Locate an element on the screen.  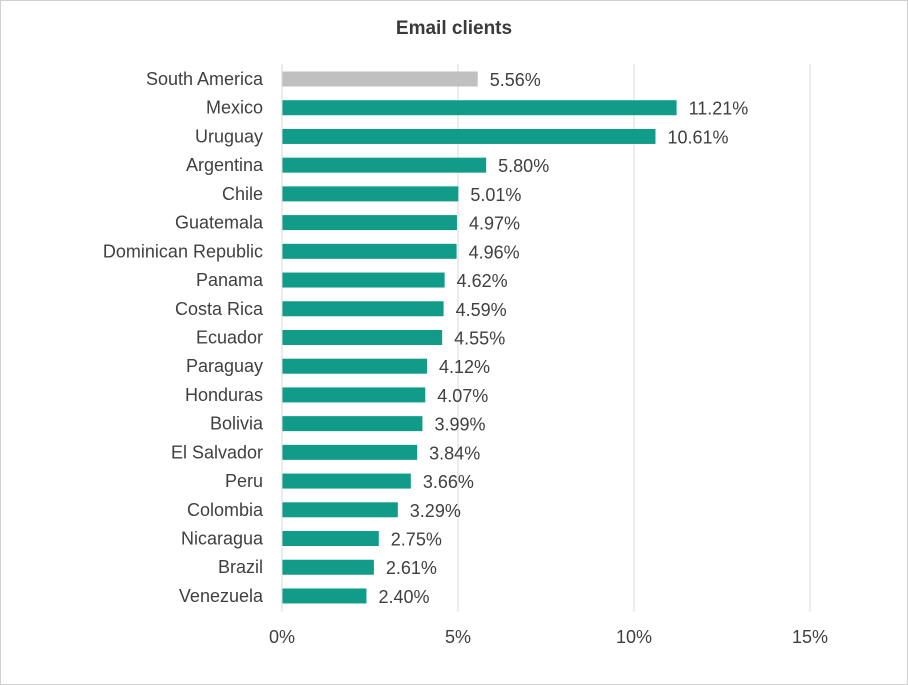
data-label: 3.66% is located at coordinates (448, 482).